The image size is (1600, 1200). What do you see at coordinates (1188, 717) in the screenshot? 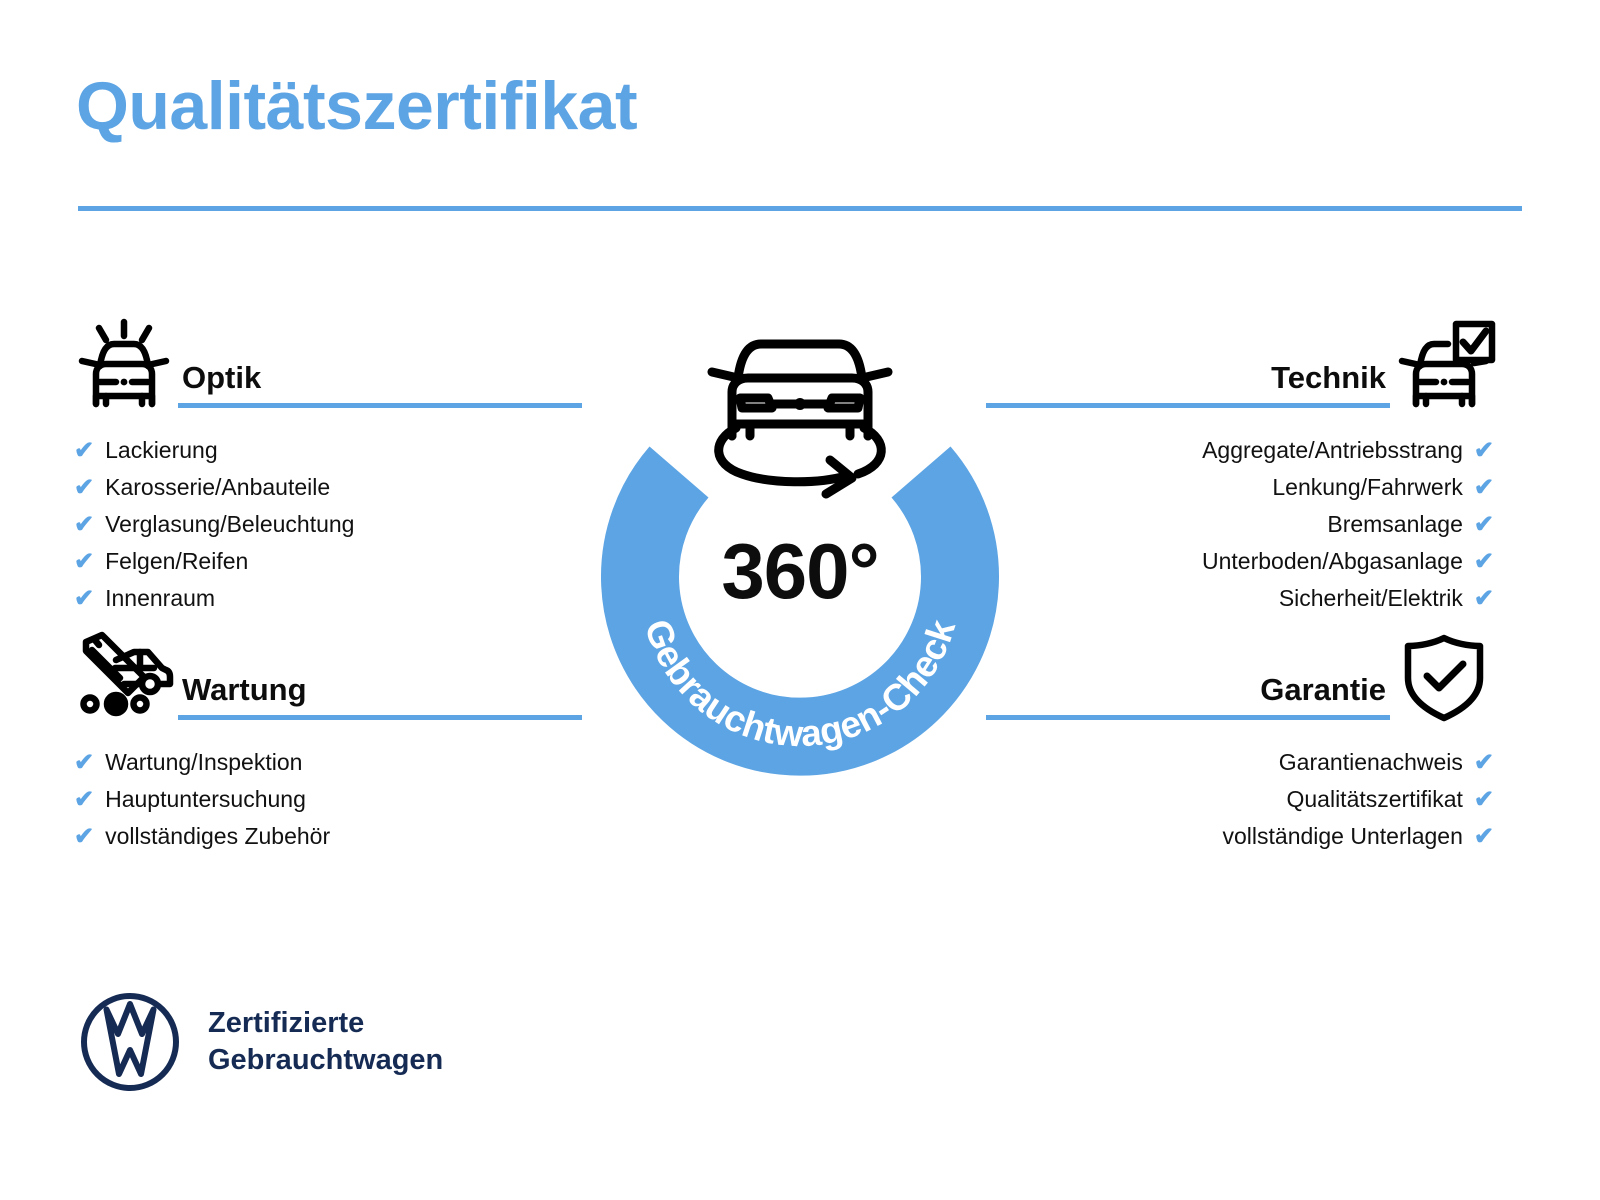
I see `section-underline-garantie` at bounding box center [1188, 717].